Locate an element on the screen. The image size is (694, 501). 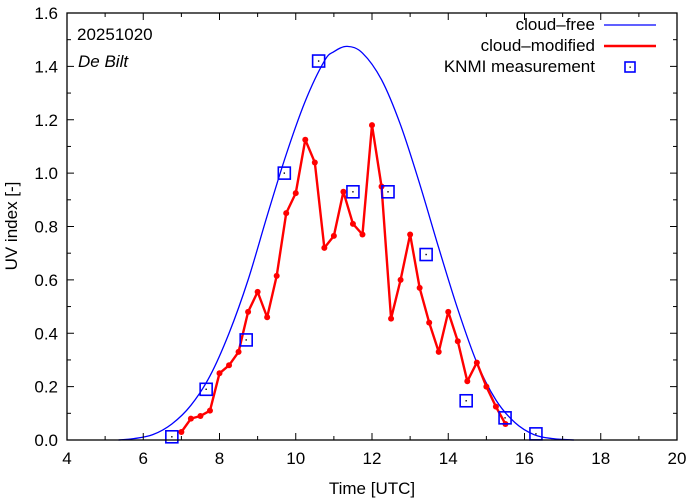
x-tick-label: 20 is located at coordinates (677, 458).